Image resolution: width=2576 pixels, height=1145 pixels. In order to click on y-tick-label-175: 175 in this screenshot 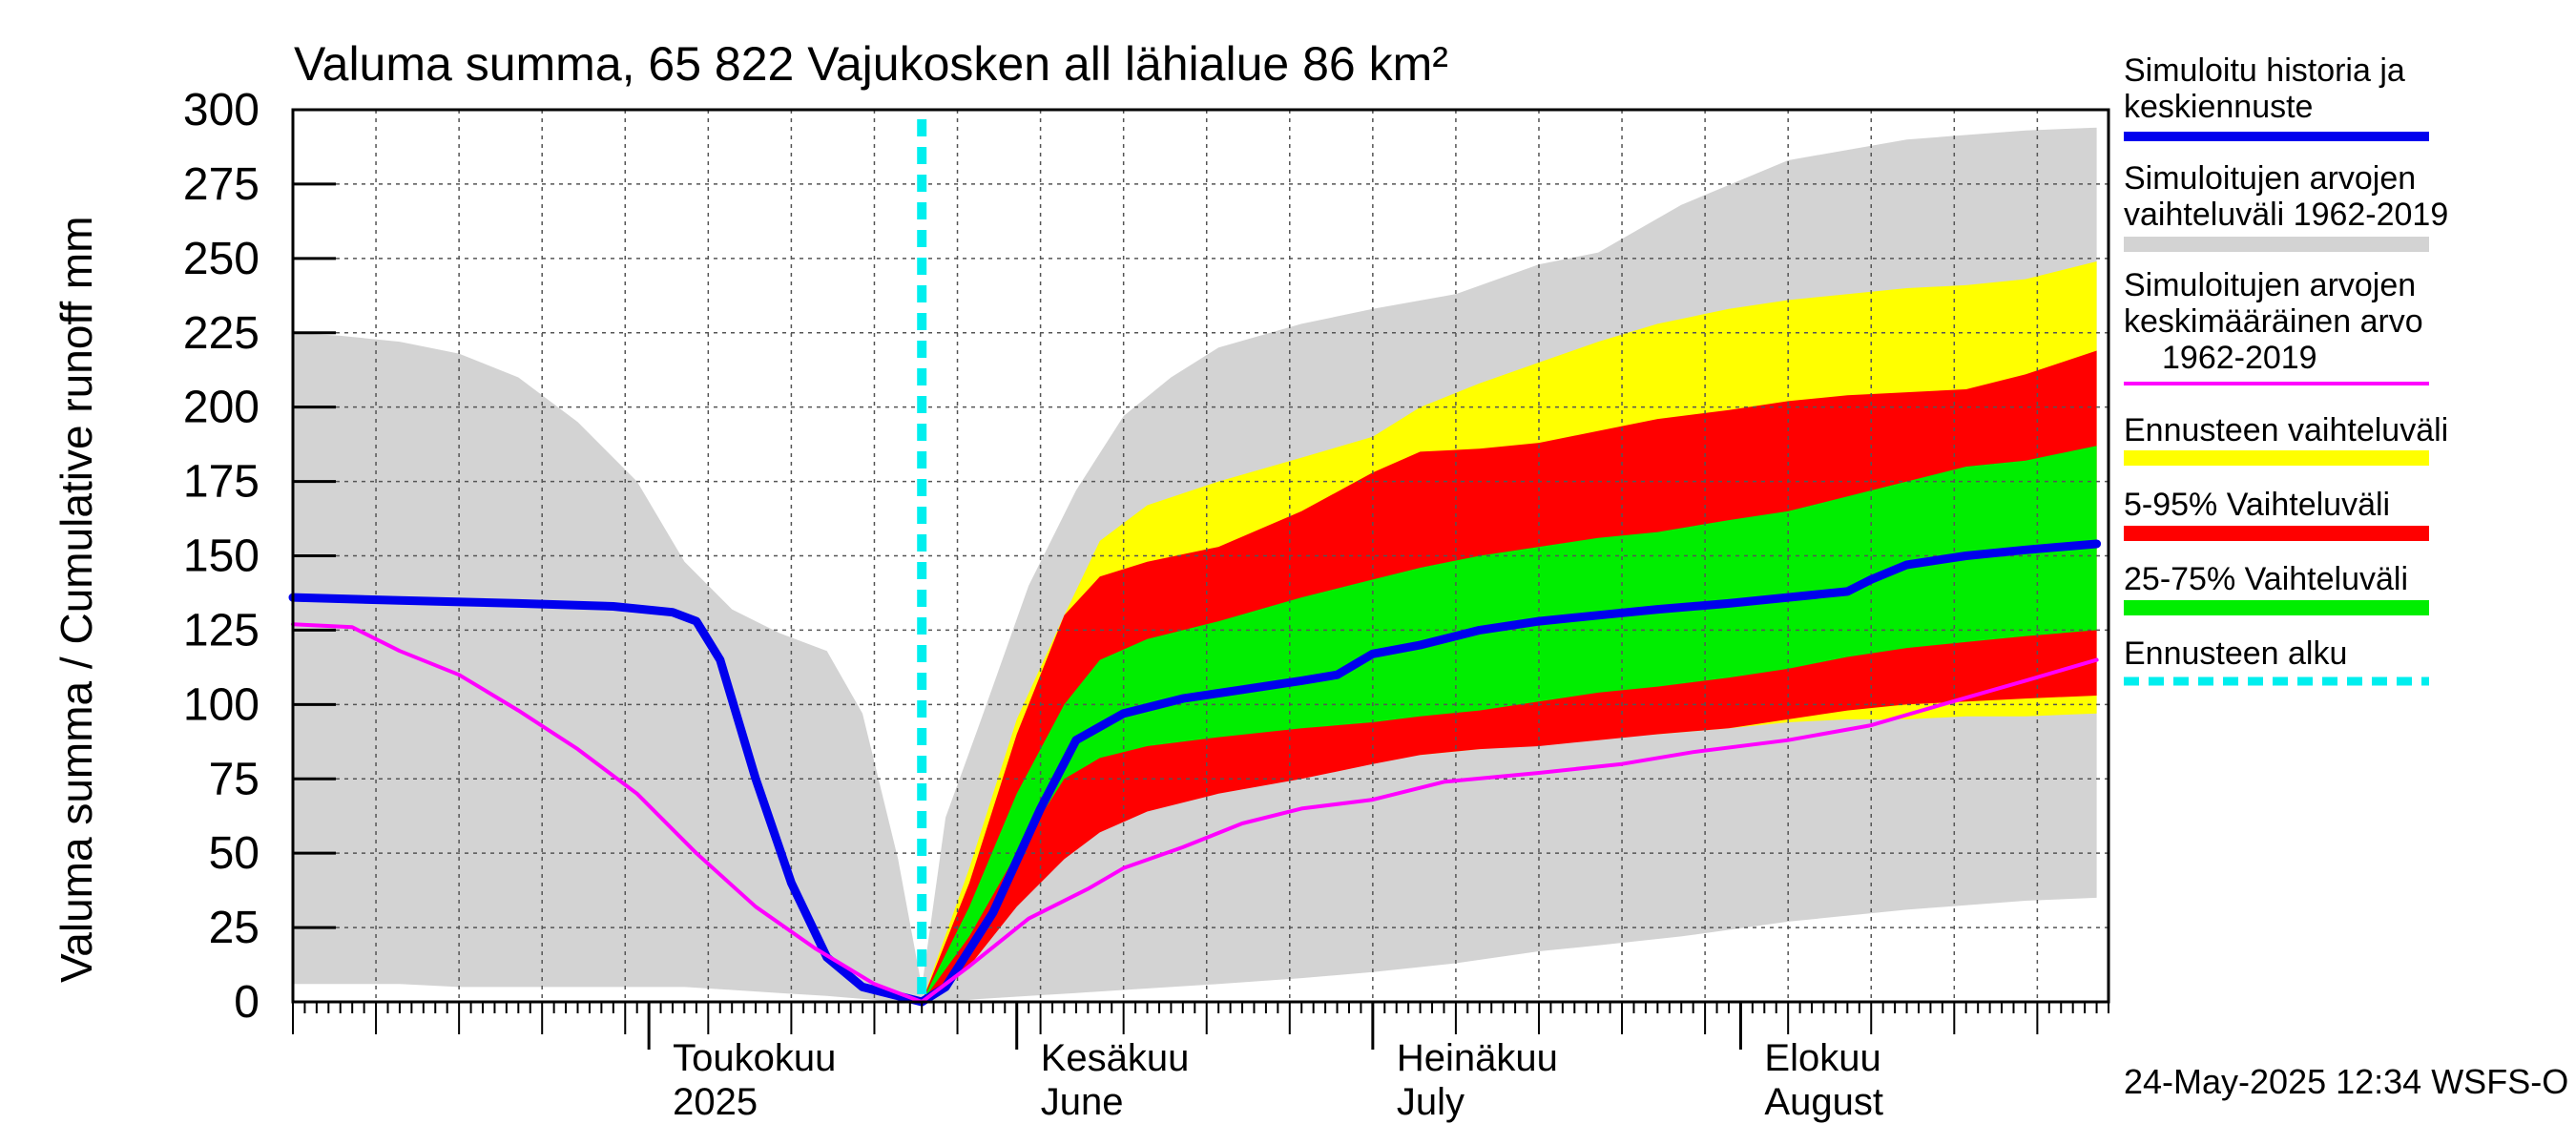, I will do `click(221, 483)`.